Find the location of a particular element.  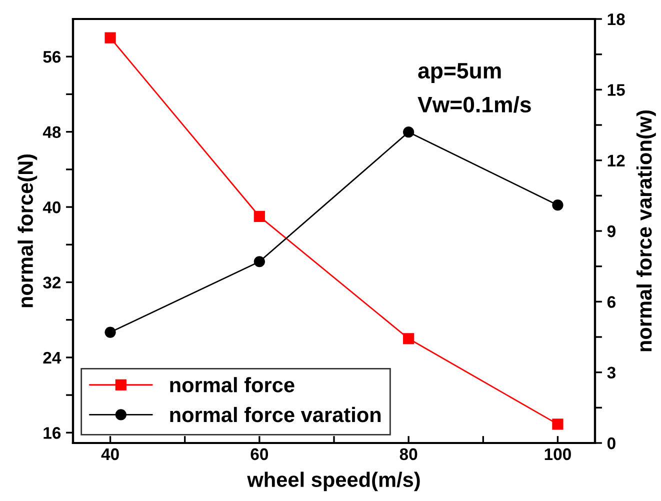

y-tick-label: 24 is located at coordinates (52, 358).